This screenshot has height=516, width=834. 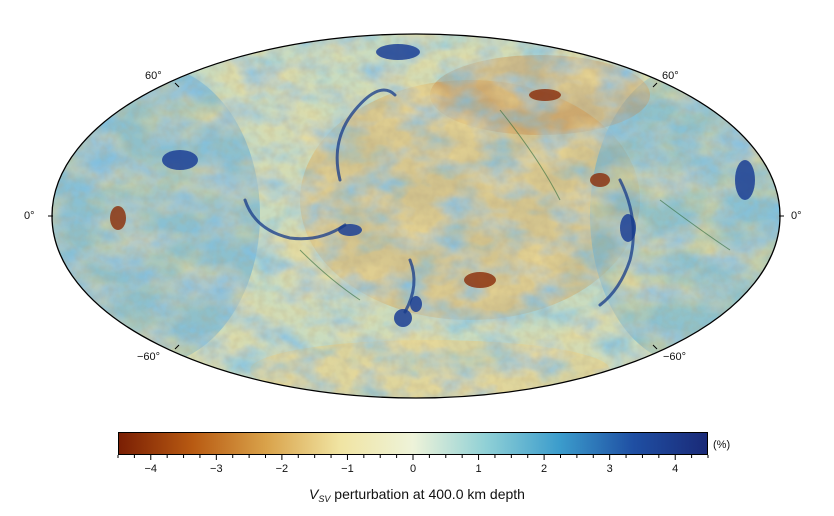 What do you see at coordinates (429, 494) in the screenshot?
I see `title-text: perturbation at 400.0 km depth` at bounding box center [429, 494].